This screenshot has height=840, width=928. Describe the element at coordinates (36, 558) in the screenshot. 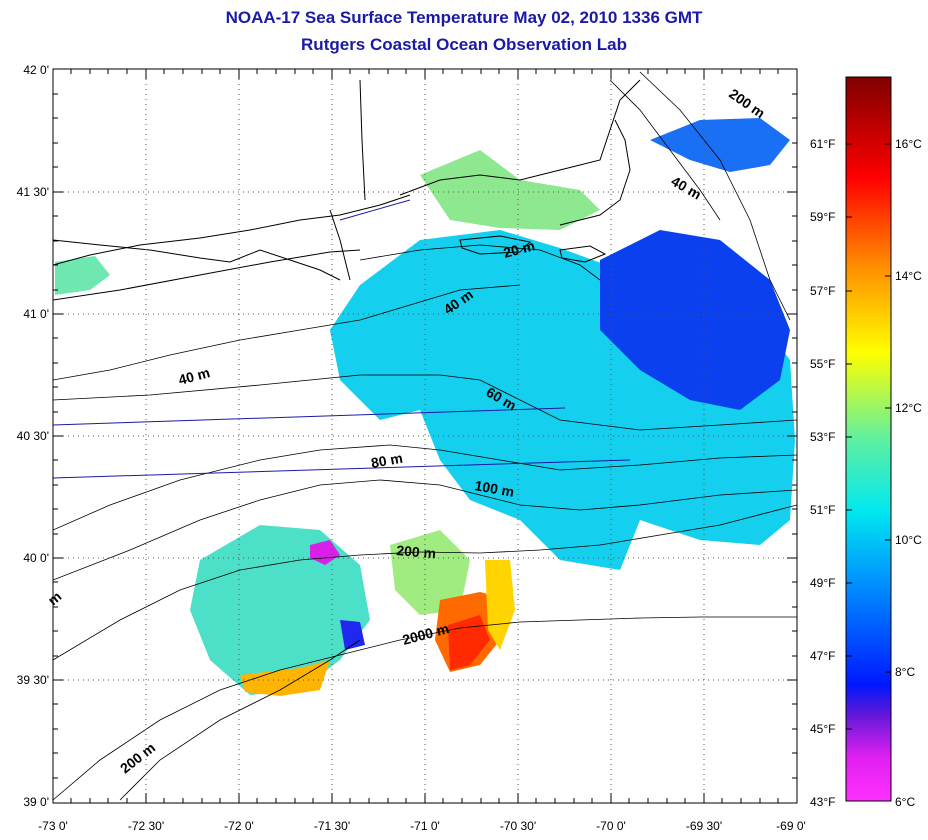

I see `lat-label: 40 0'` at that location.